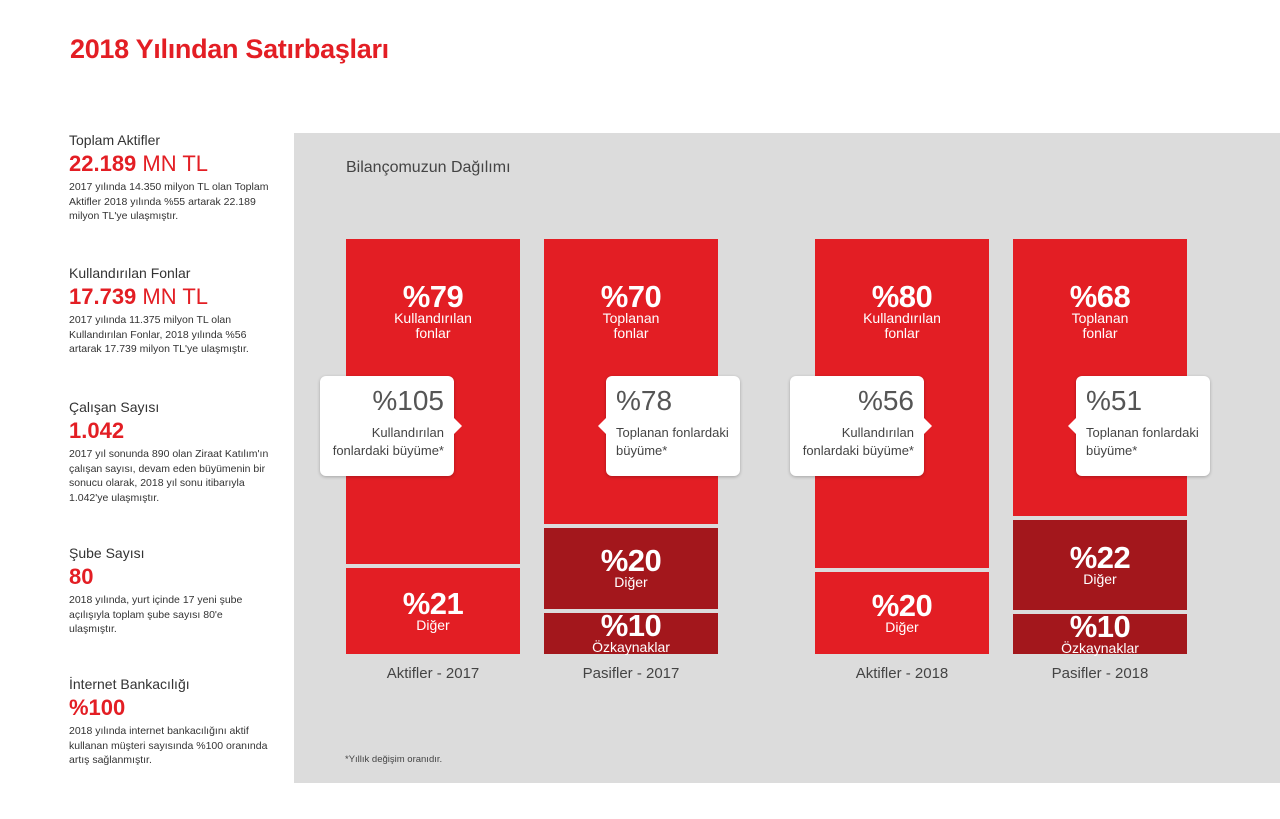 The image size is (1280, 819). I want to click on growth-callout: %105 Kullandırılan fonlardaki büyüme*, so click(391, 426).